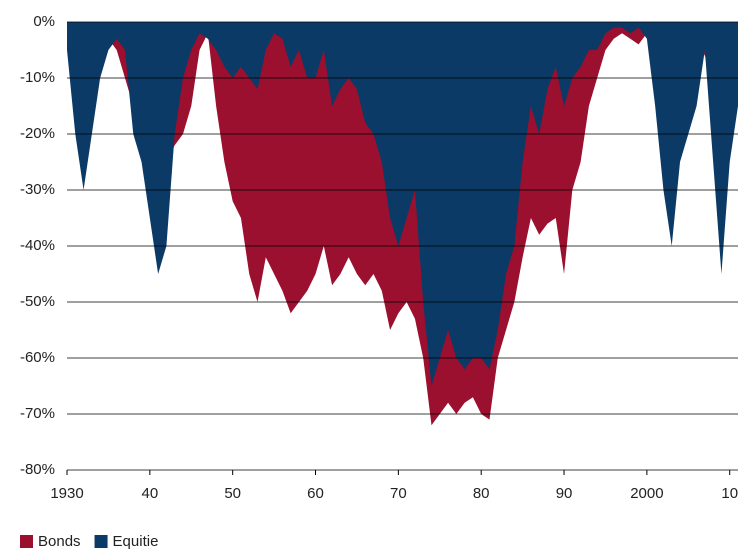 The height and width of the screenshot is (555, 742). What do you see at coordinates (37, 189) in the screenshot?
I see `y-tick-label: -30%` at bounding box center [37, 189].